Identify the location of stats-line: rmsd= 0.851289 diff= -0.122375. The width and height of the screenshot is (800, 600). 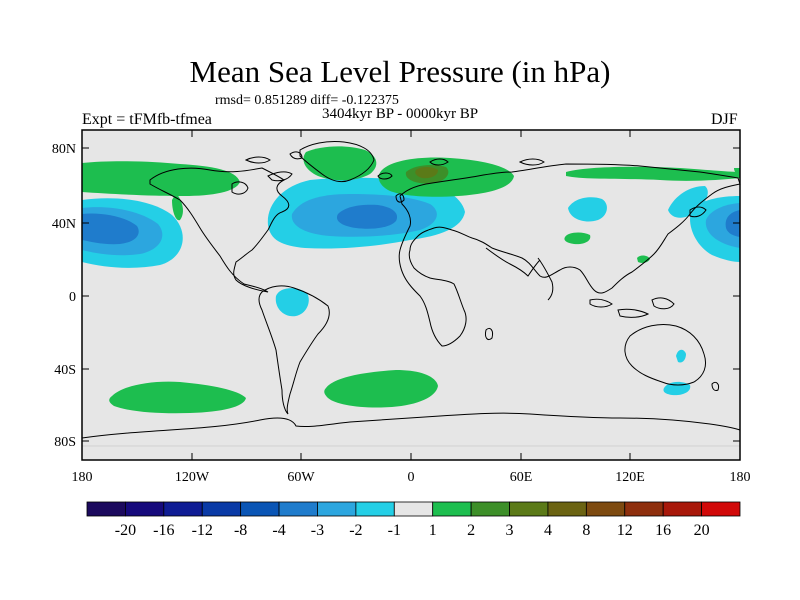
(307, 100).